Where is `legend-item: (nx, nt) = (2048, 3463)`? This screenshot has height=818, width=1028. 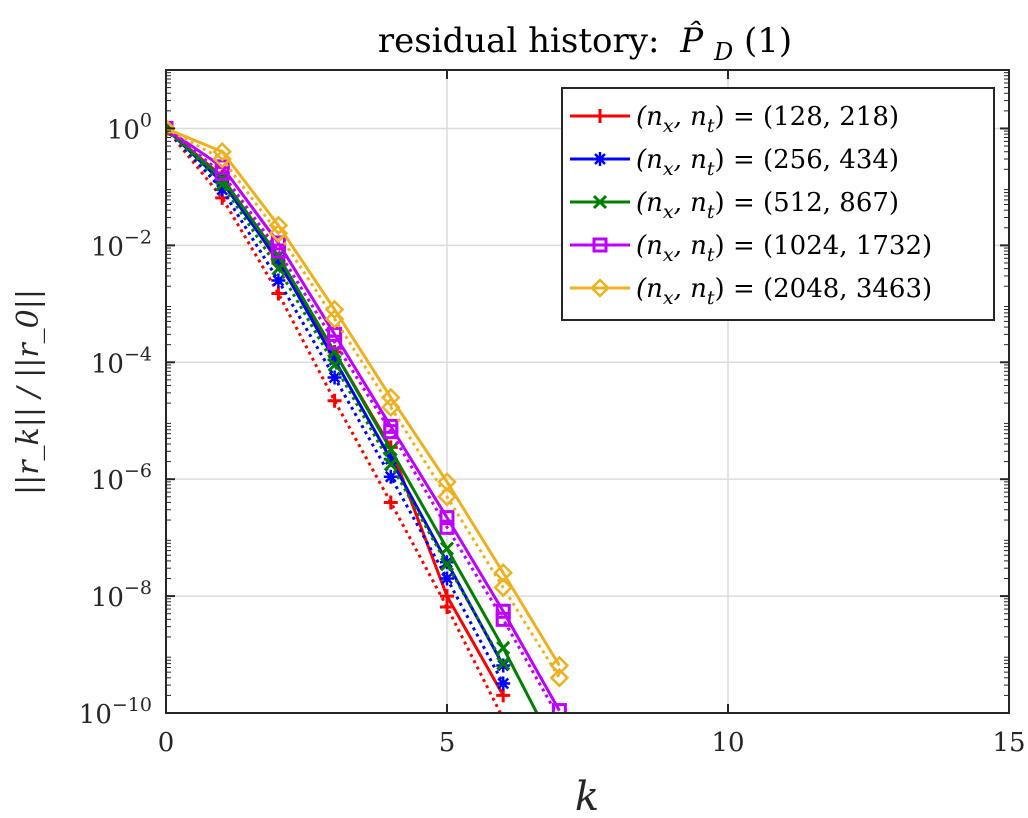 legend-item: (nx, nt) = (2048, 3463) is located at coordinates (751, 291).